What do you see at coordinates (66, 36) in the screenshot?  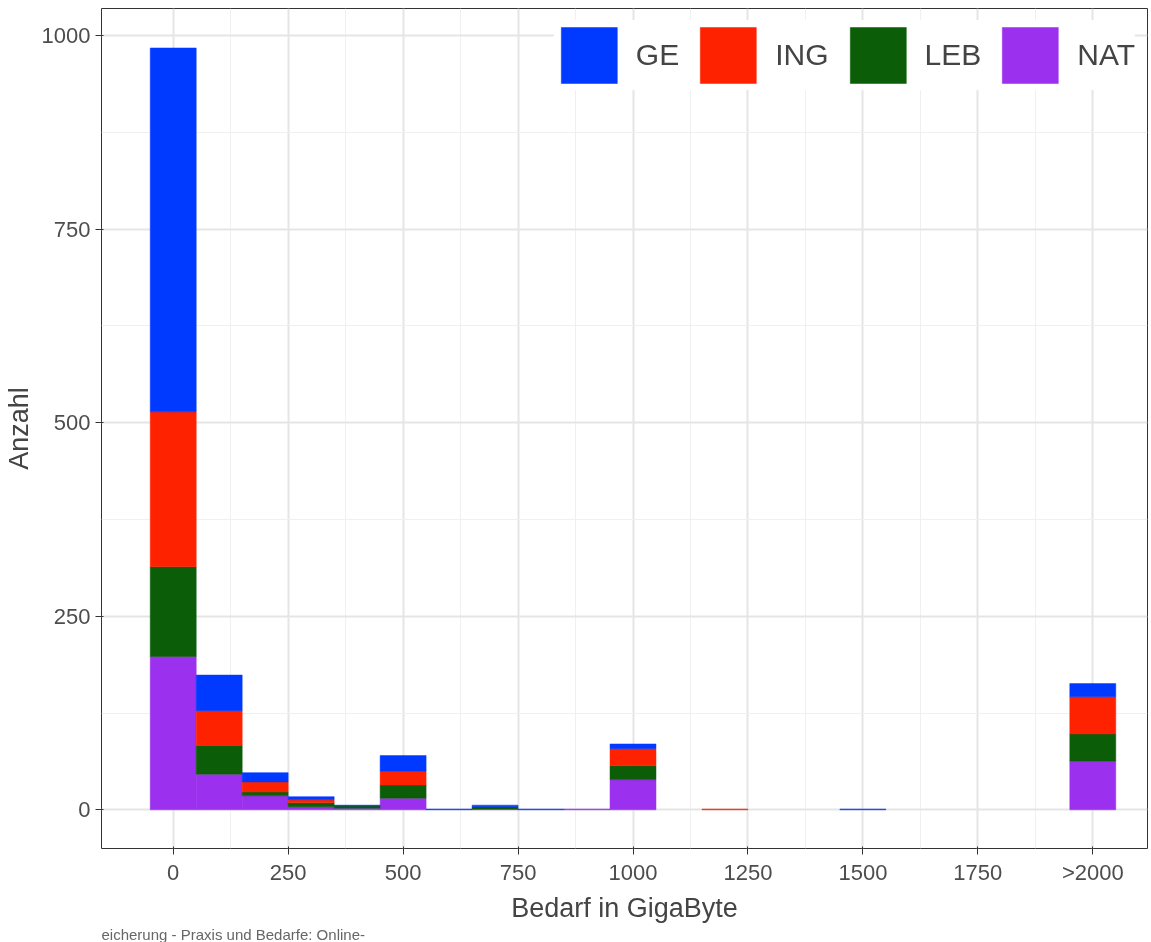 I see `y-tick-label: 1000` at bounding box center [66, 36].